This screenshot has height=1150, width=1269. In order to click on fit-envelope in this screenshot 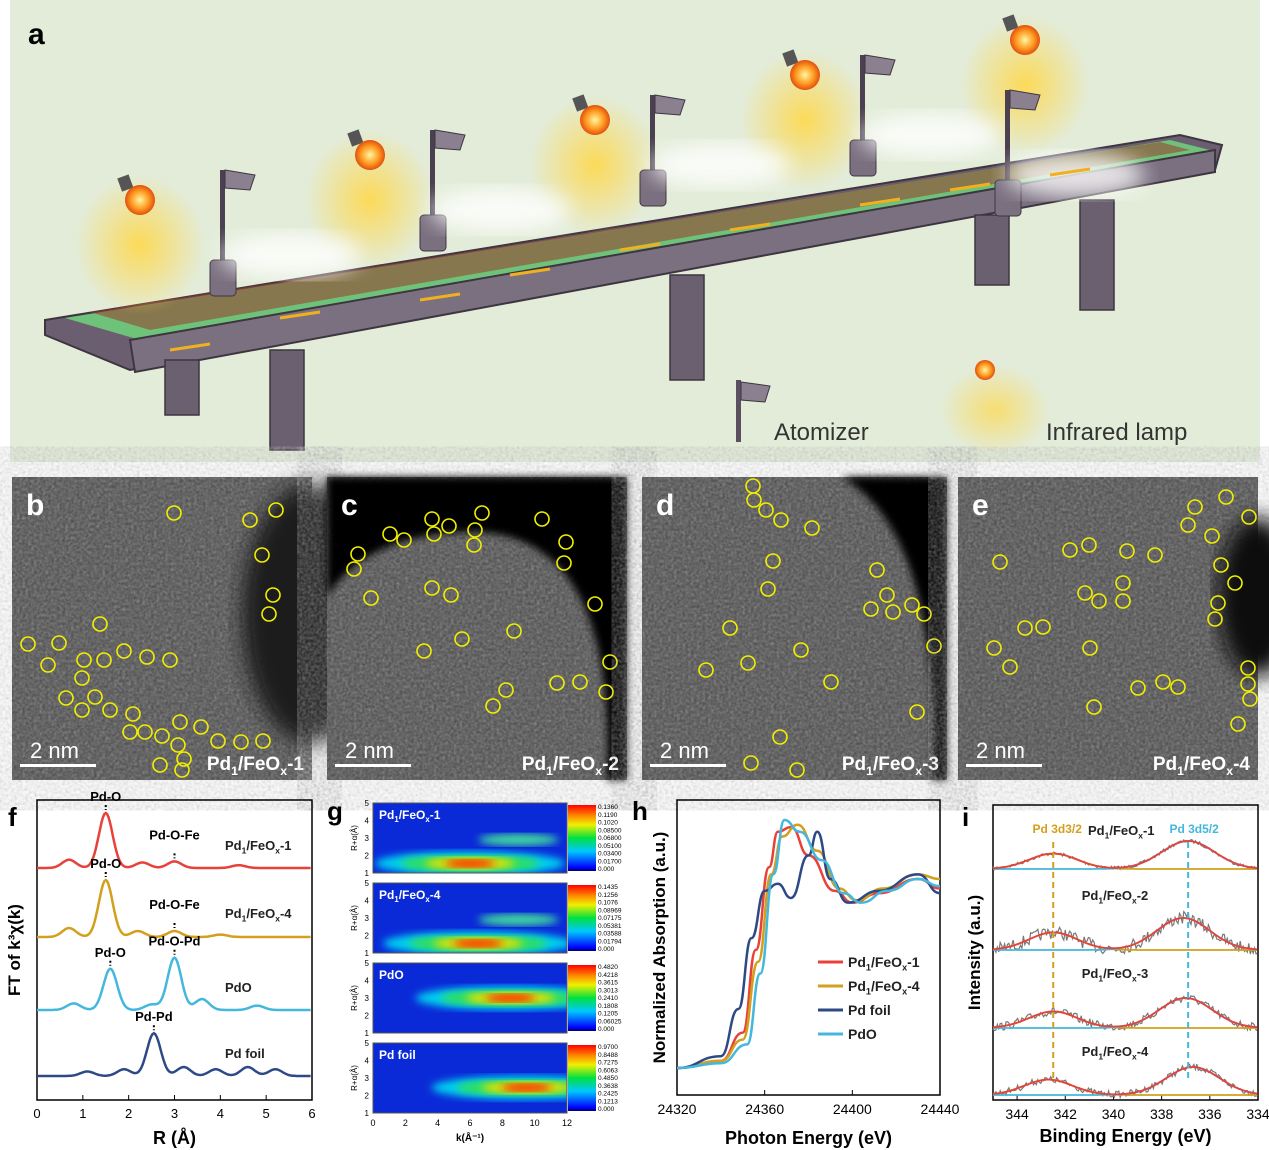, I will do `click(1125, 1013)`.